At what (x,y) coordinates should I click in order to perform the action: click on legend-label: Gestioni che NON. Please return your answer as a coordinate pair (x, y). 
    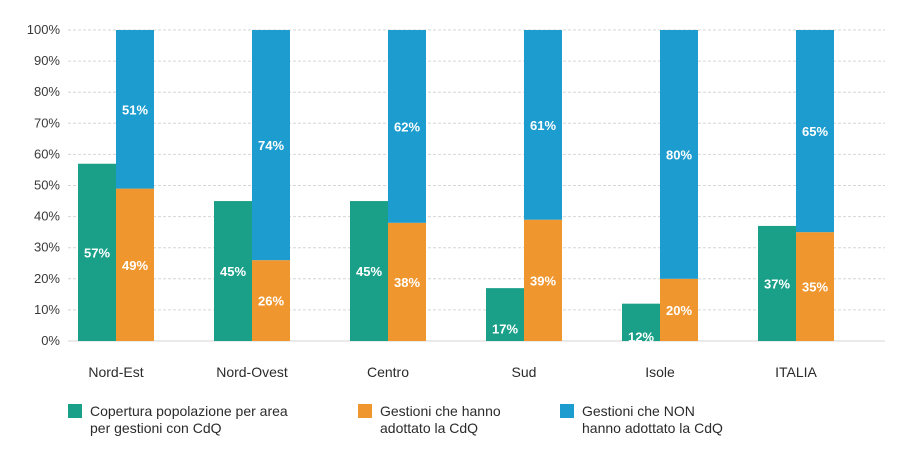
    Looking at the image, I should click on (638, 411).